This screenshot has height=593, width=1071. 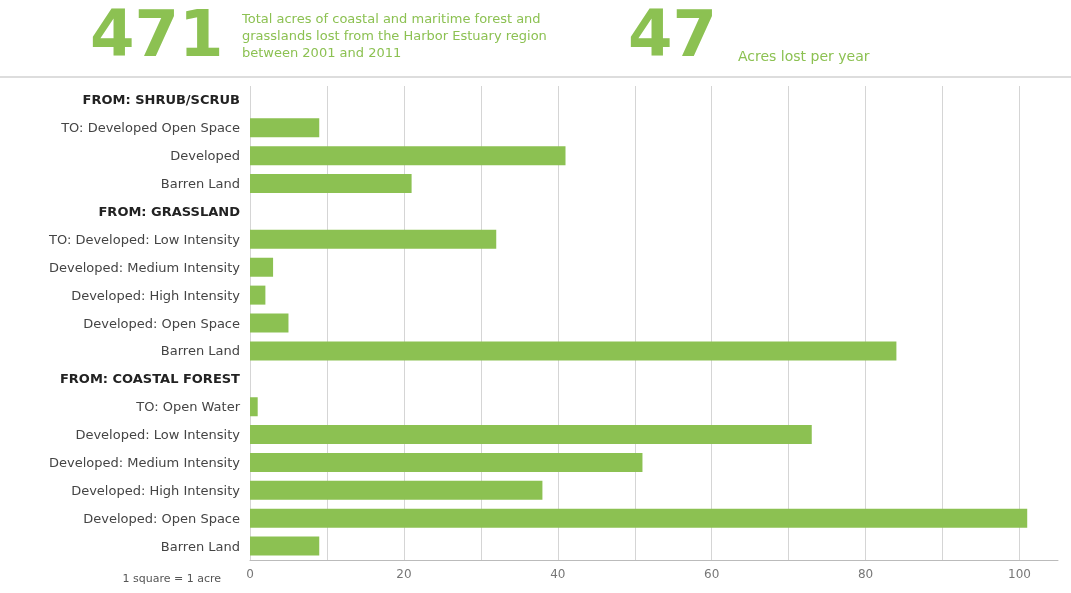 I want to click on y-tick-label: Developed: Low Intensity, so click(x=158, y=435).